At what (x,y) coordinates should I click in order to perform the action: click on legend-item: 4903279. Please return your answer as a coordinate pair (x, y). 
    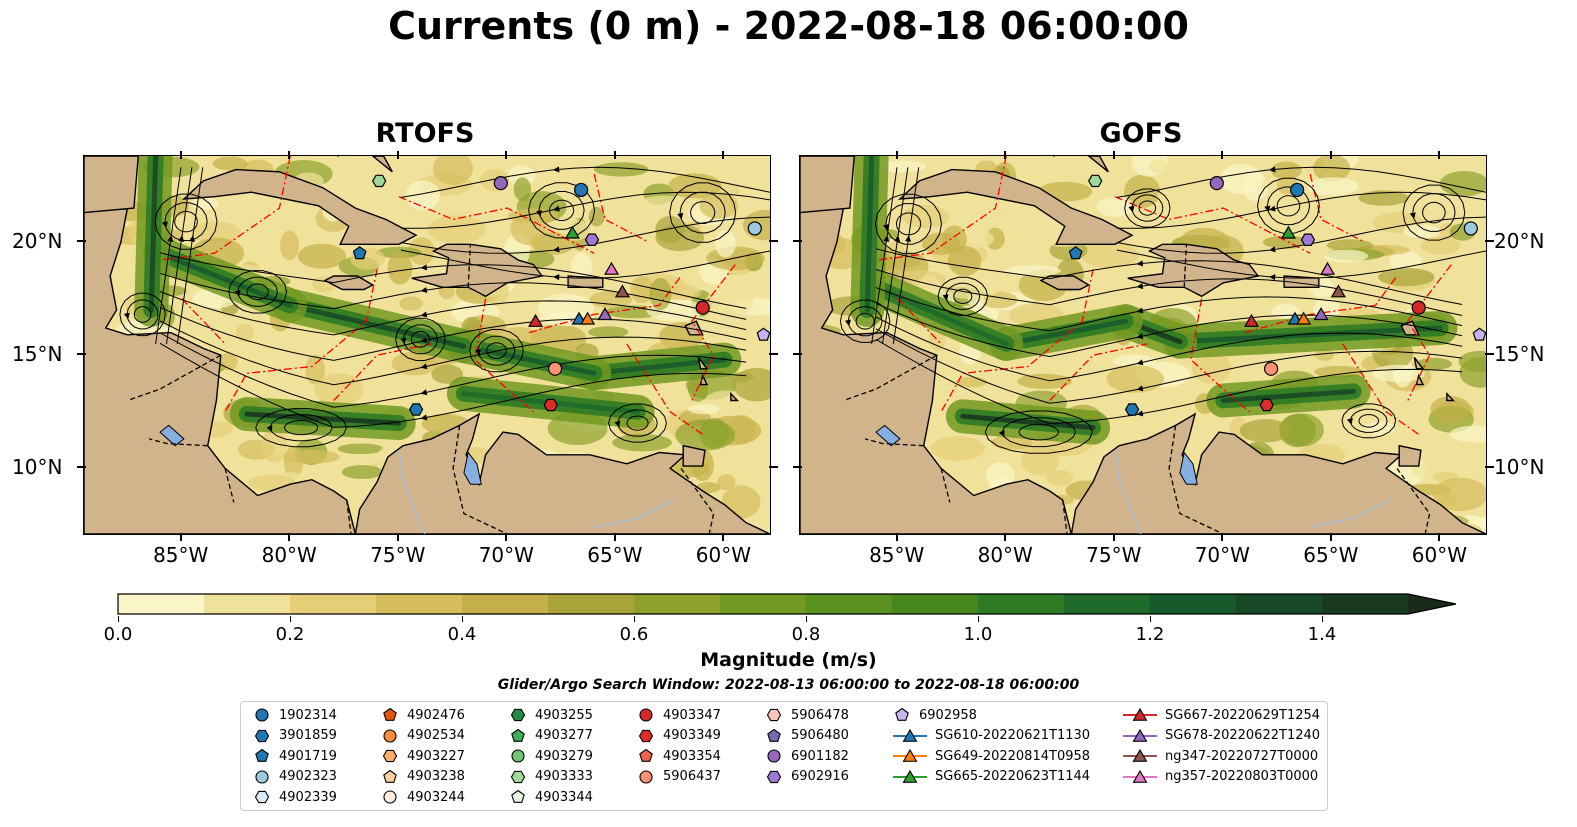
    Looking at the image, I should click on (551, 756).